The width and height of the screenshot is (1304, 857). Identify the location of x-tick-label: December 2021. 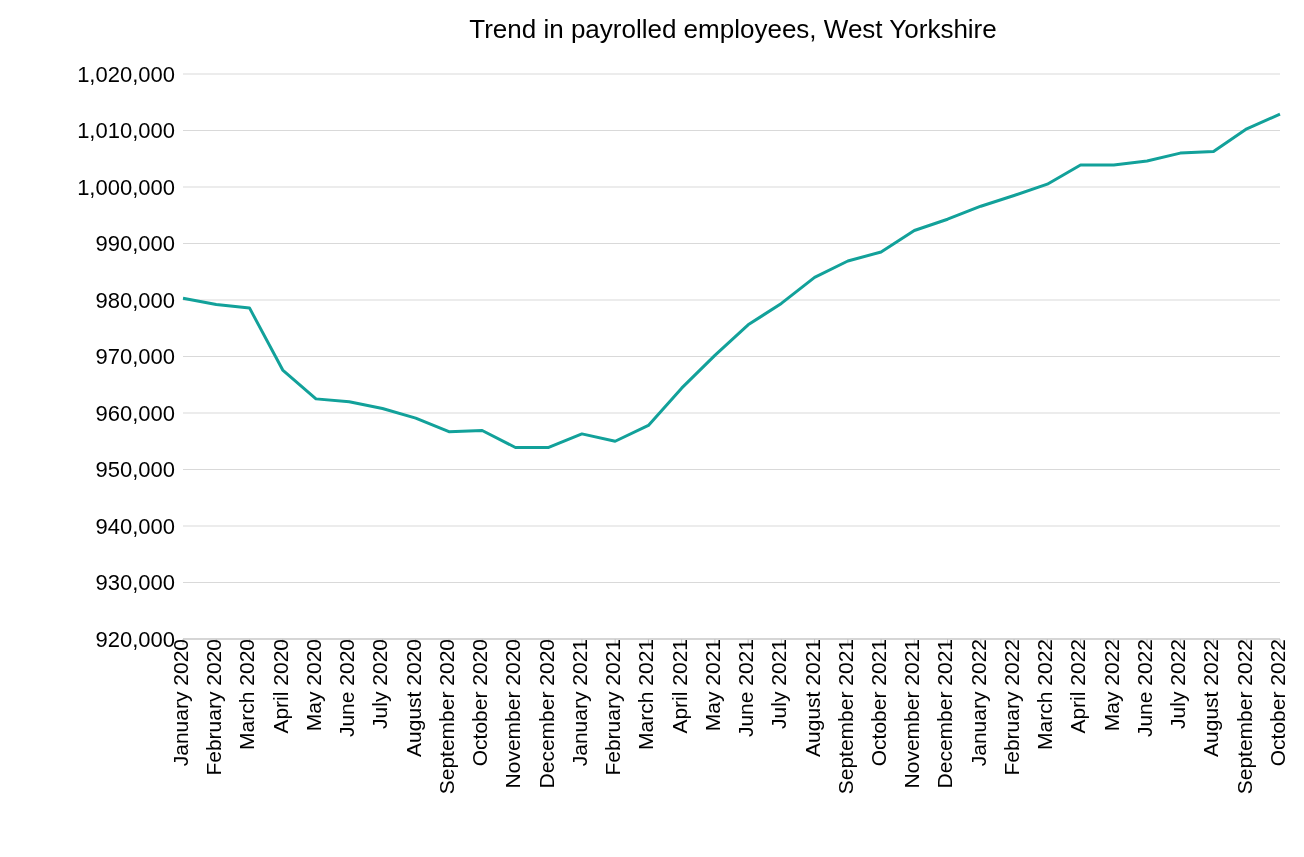
(945, 714).